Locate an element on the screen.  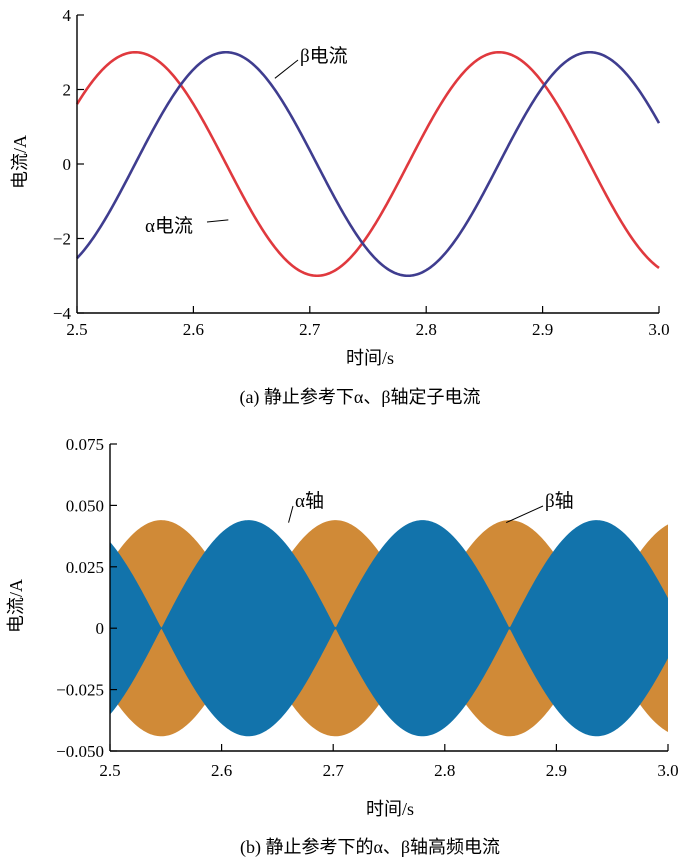
y-tick-label-b: −0.025 is located at coordinates (80, 690).